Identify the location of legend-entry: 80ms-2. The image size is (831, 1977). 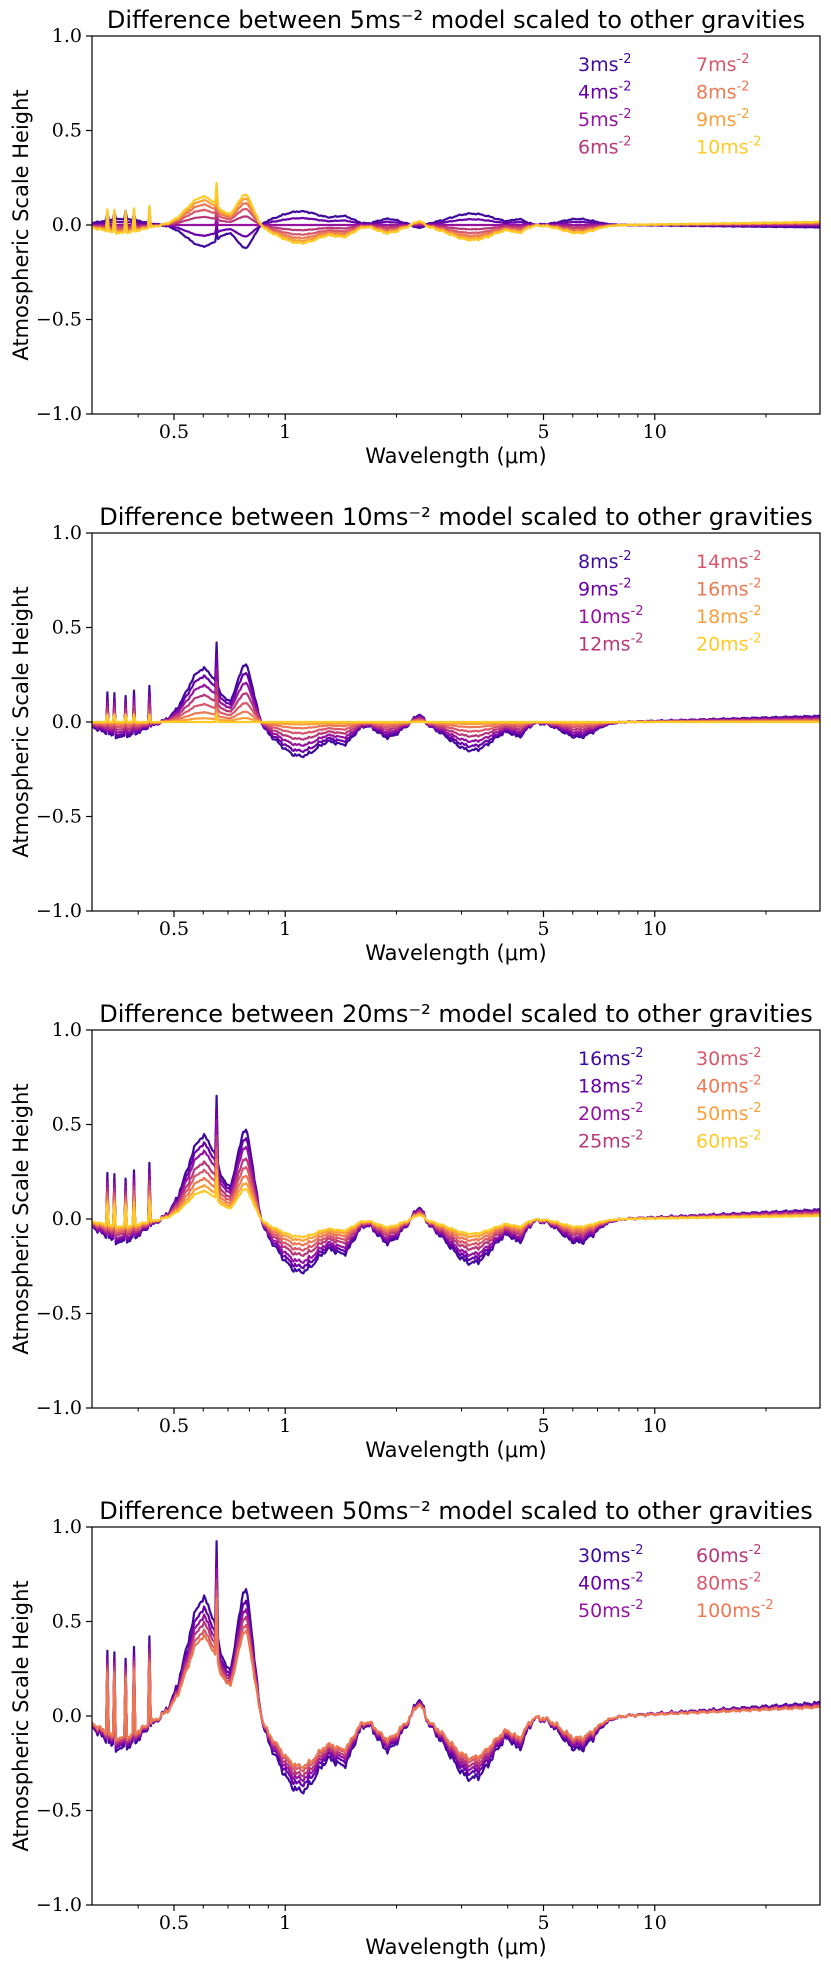
(729, 1583).